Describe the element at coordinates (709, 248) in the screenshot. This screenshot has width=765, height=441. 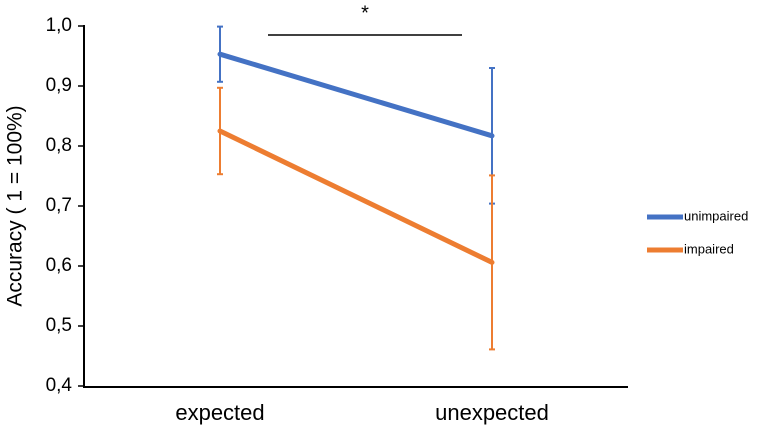
I see `legend-label: impaired` at that location.